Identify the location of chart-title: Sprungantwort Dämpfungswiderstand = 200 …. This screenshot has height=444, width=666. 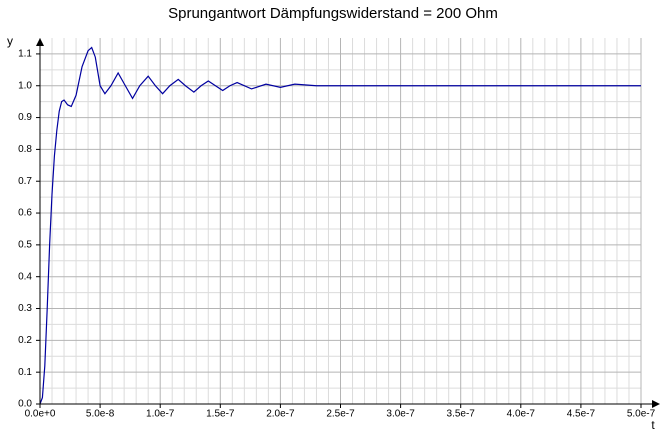
(333, 13).